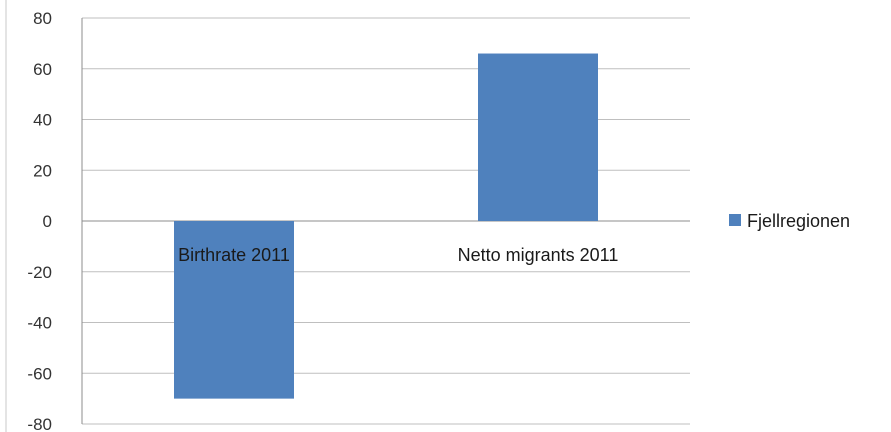 The width and height of the screenshot is (891, 432). What do you see at coordinates (735, 220) in the screenshot?
I see `legend-swatch-fjellregionen` at bounding box center [735, 220].